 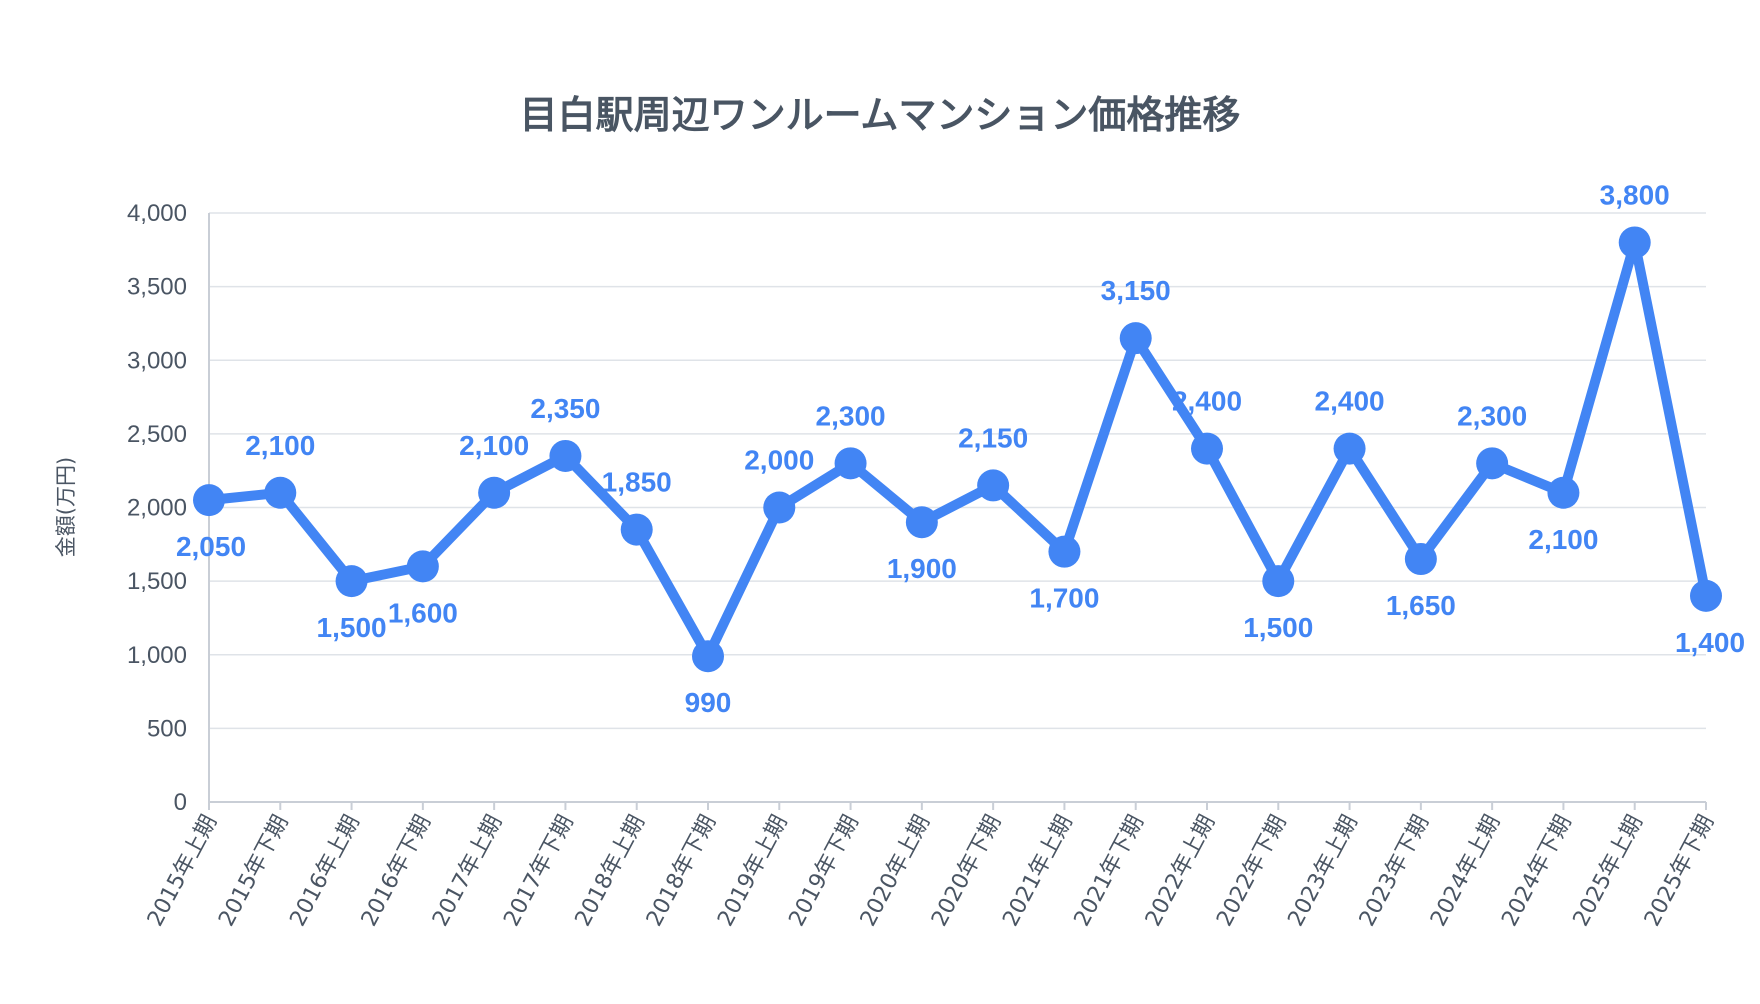 I want to click on x-tick-label: 2018年上期, so click(x=610, y=870).